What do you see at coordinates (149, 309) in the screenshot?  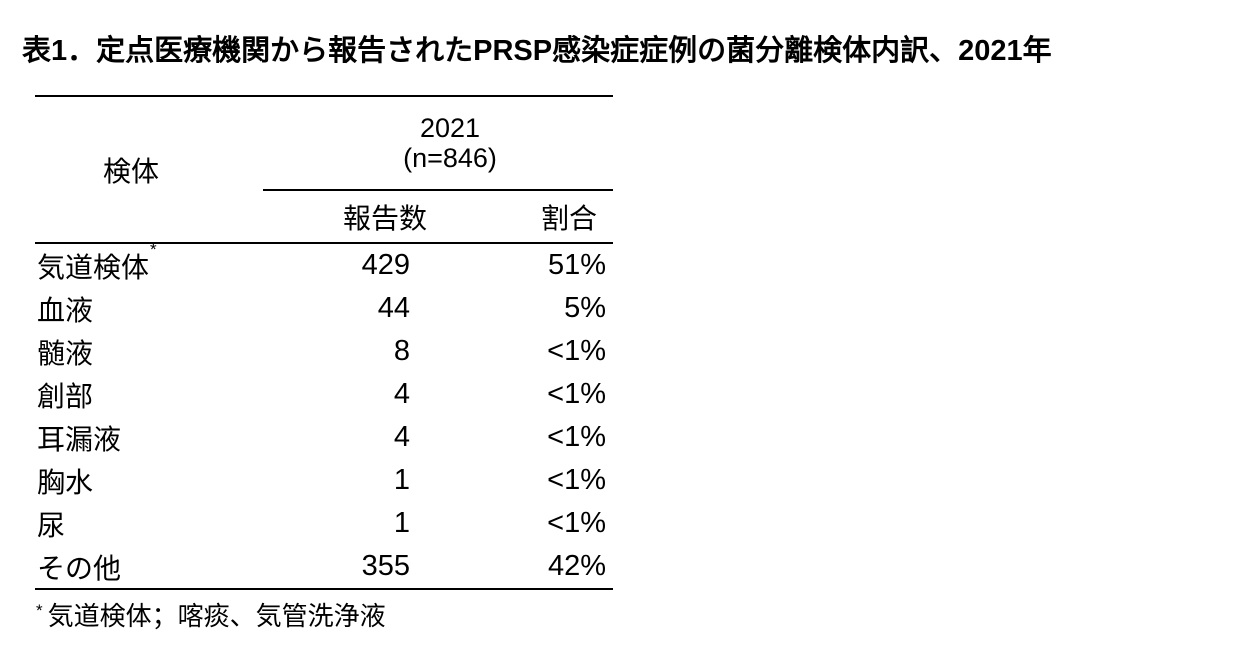 I see `specimen-label: 血液` at bounding box center [149, 309].